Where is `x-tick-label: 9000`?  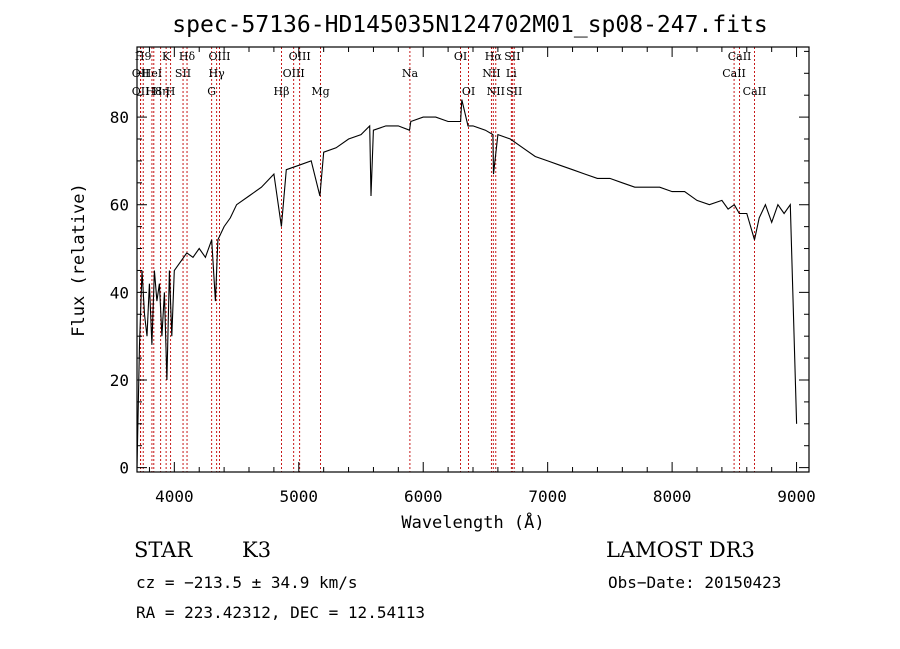 x-tick-label: 9000 is located at coordinates (796, 496).